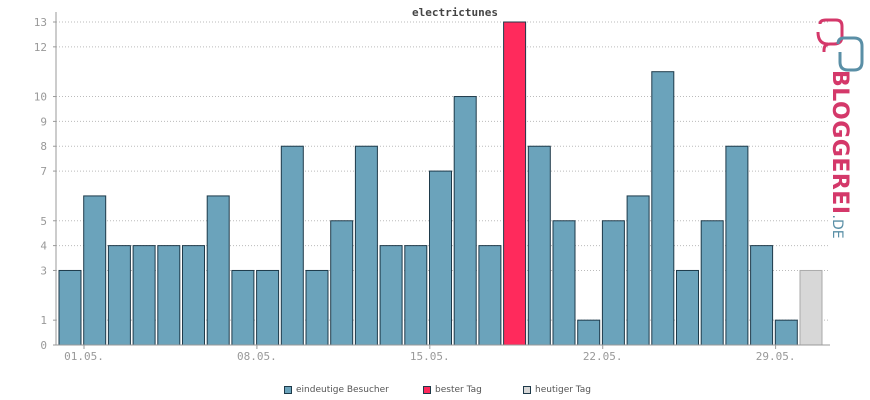  Describe the element at coordinates (288, 390) in the screenshot. I see `legend-swatch-visitors` at that location.